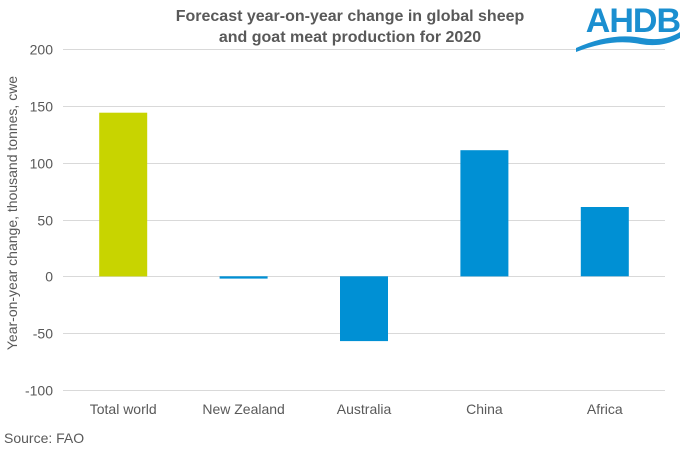 The image size is (688, 461). I want to click on y-tick-label: 100, so click(42, 164).